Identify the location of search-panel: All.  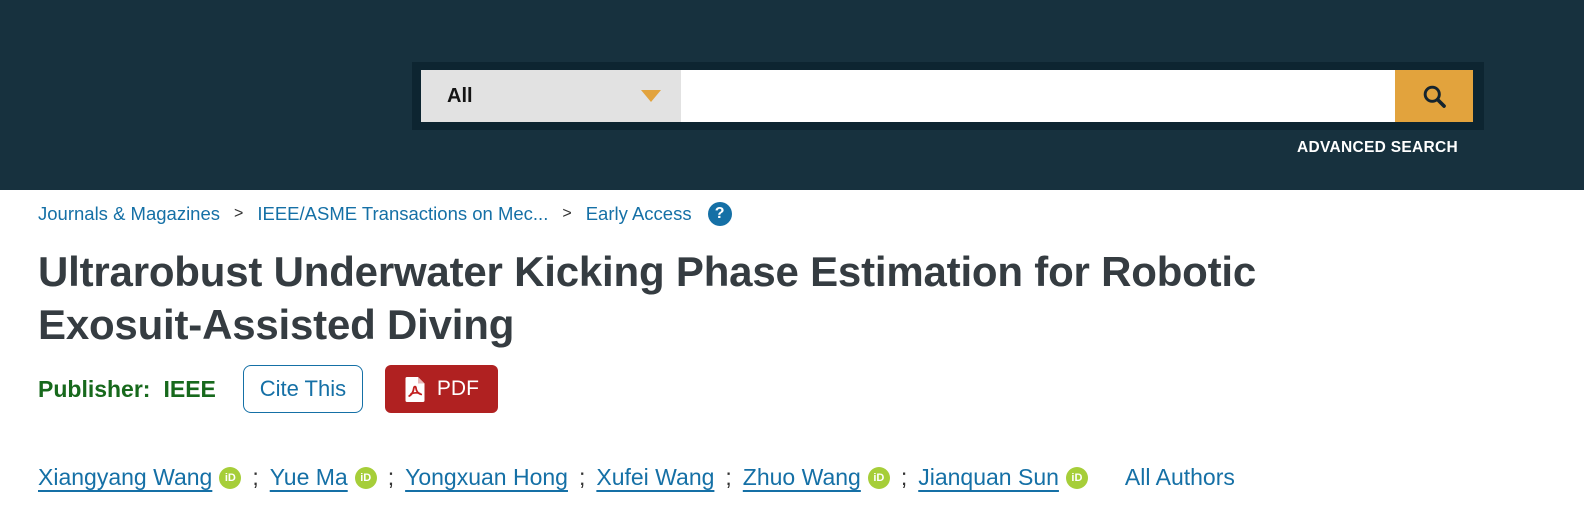
(948, 96).